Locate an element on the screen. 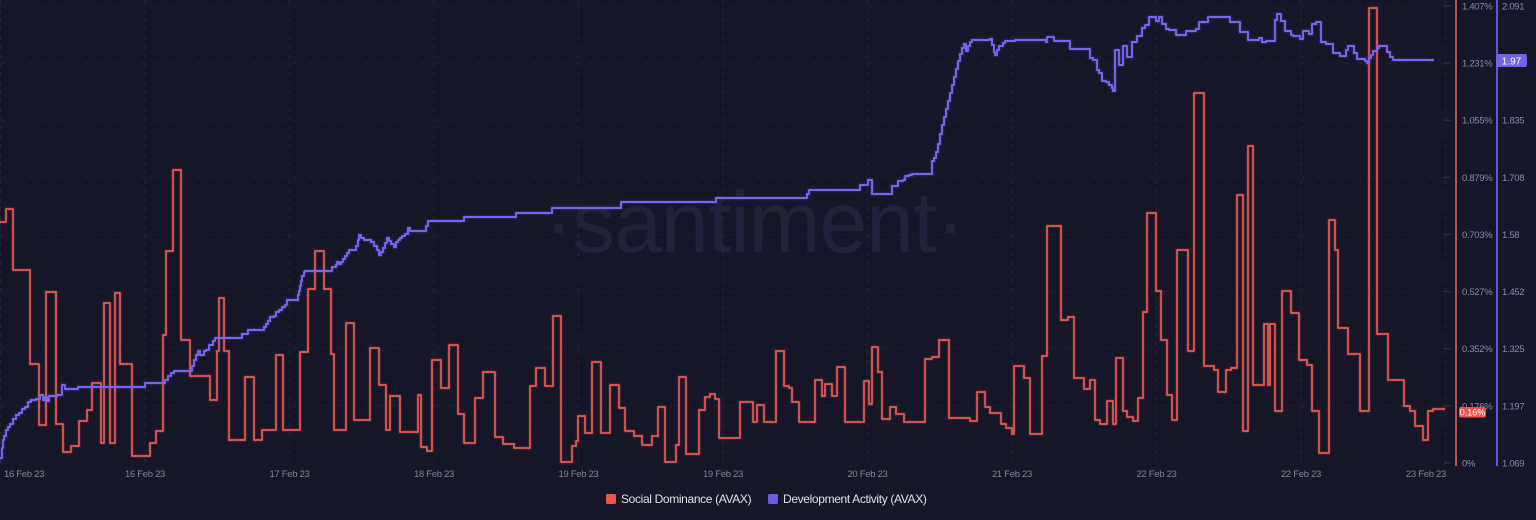 This screenshot has width=1536, height=520. svg-text: 1.58 is located at coordinates (1510, 235).